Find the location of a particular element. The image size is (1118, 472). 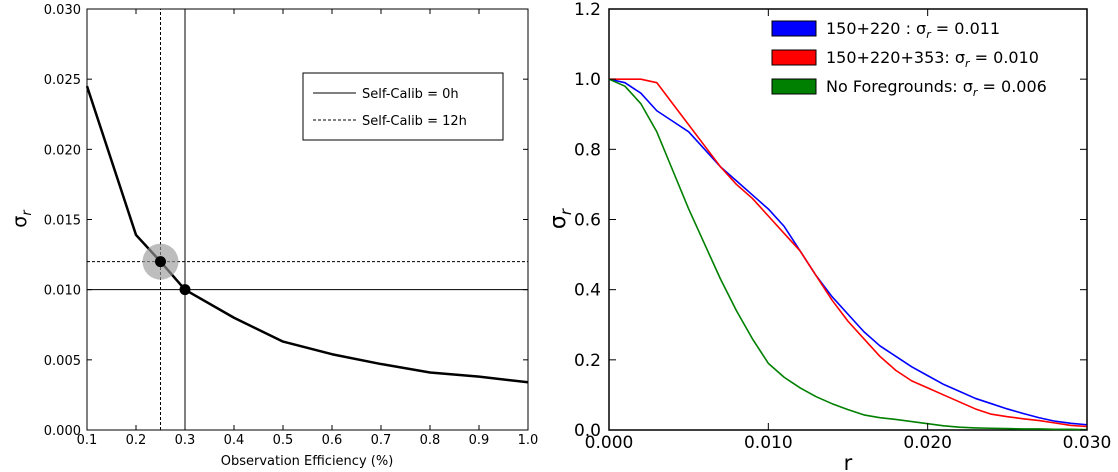

left-x-axis-label: Observation Efficiency (%) is located at coordinates (307, 461).